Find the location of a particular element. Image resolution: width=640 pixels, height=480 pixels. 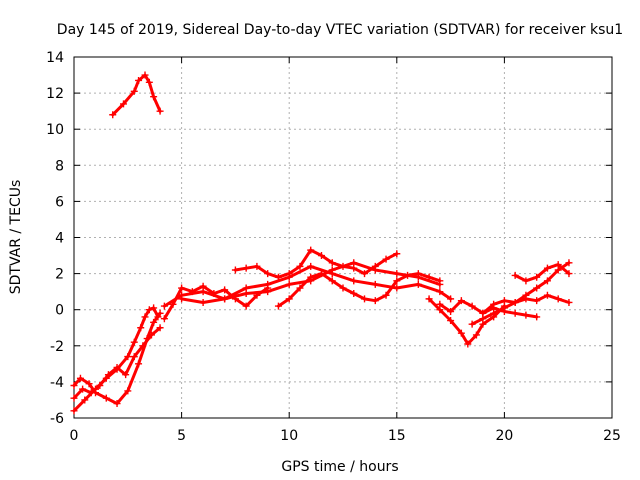

y-tick-label: 6 is located at coordinates (59, 202).